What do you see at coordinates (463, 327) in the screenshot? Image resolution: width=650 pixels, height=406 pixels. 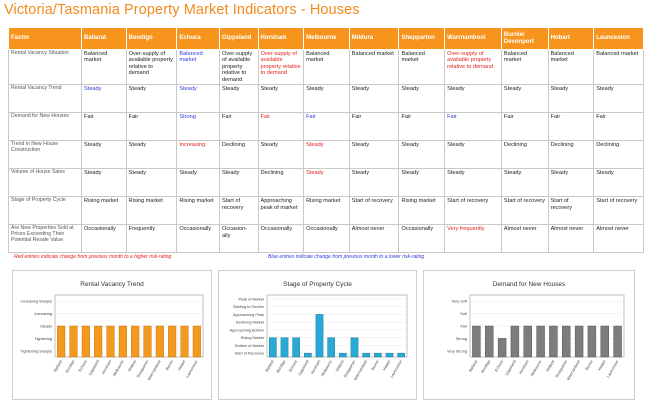 I see `y-tick-label: Fair` at bounding box center [463, 327].